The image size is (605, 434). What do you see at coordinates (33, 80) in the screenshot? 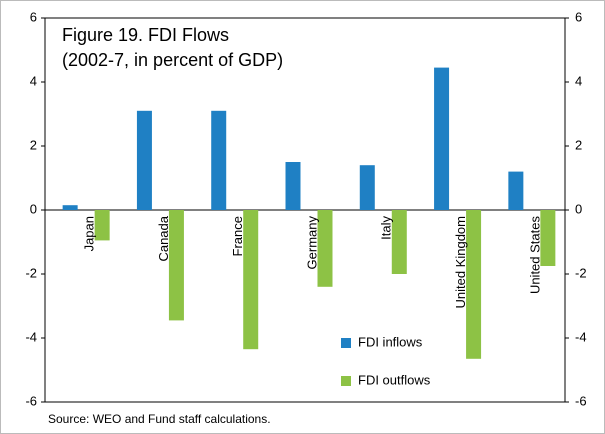
I see `y-tick-label: 4` at bounding box center [33, 80].